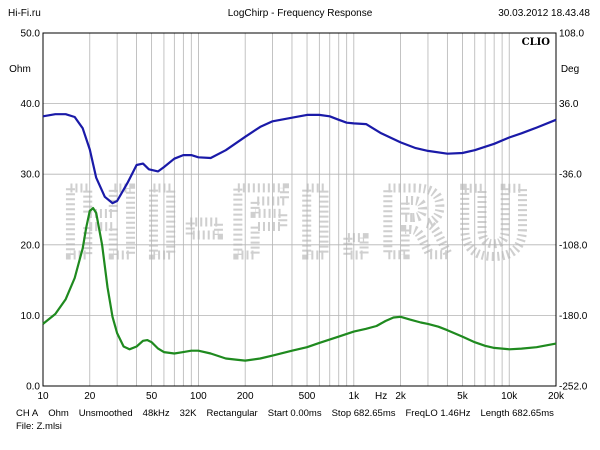  What do you see at coordinates (31, 34) in the screenshot?
I see `y-left-tick-label: 50.0` at bounding box center [31, 34].